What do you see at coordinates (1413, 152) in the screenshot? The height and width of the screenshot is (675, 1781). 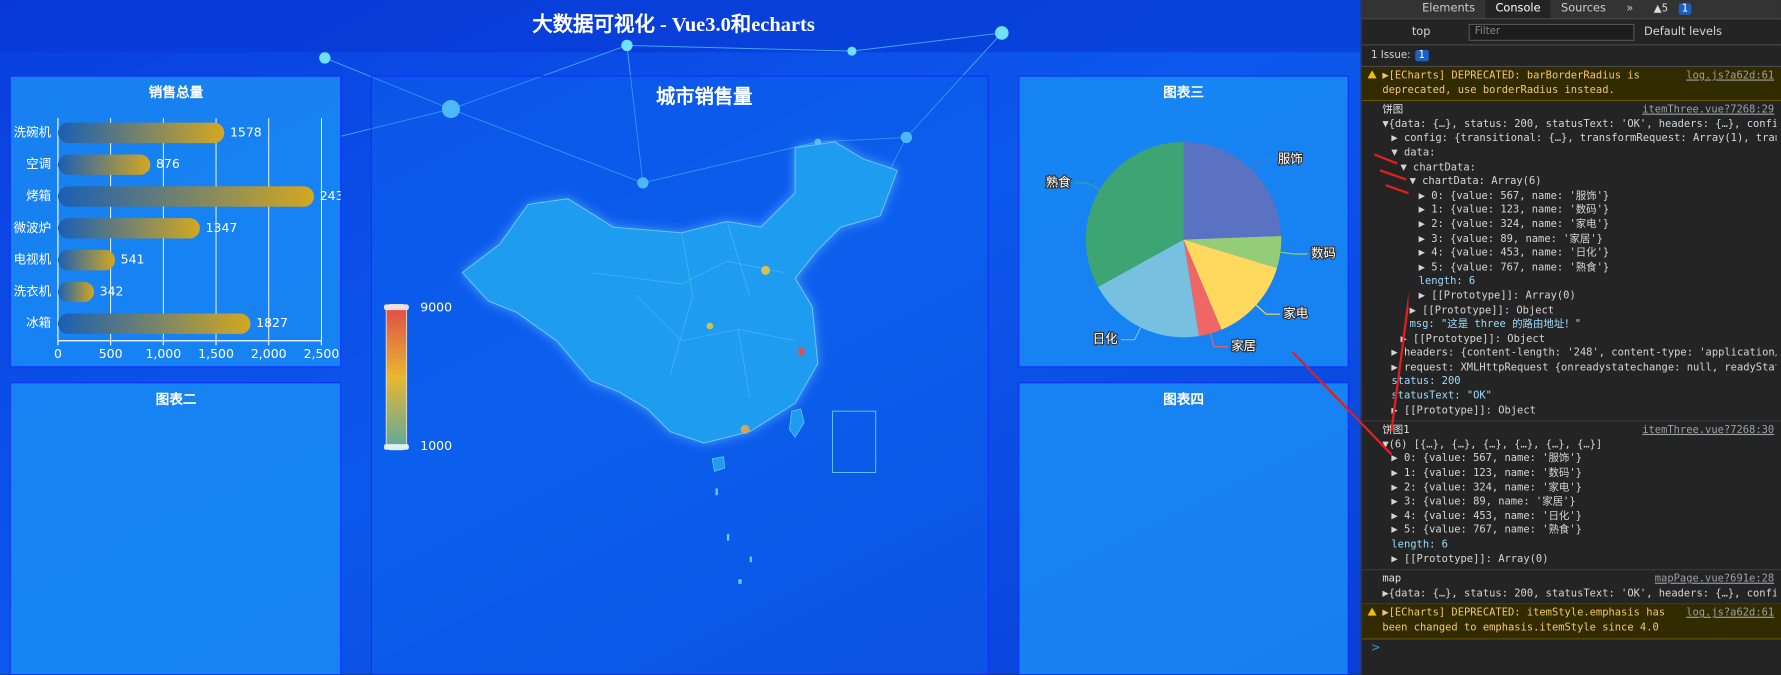 I see `log-line: ▼ data:` at bounding box center [1413, 152].